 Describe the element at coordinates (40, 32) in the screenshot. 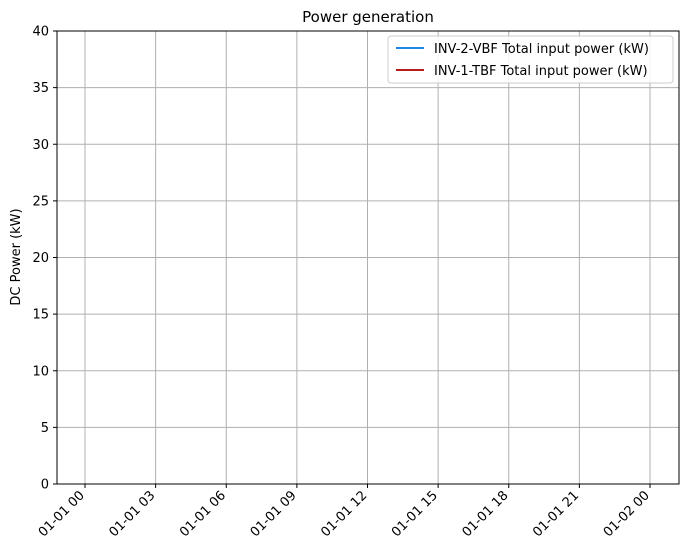

I see `y-tick-label: 40` at that location.